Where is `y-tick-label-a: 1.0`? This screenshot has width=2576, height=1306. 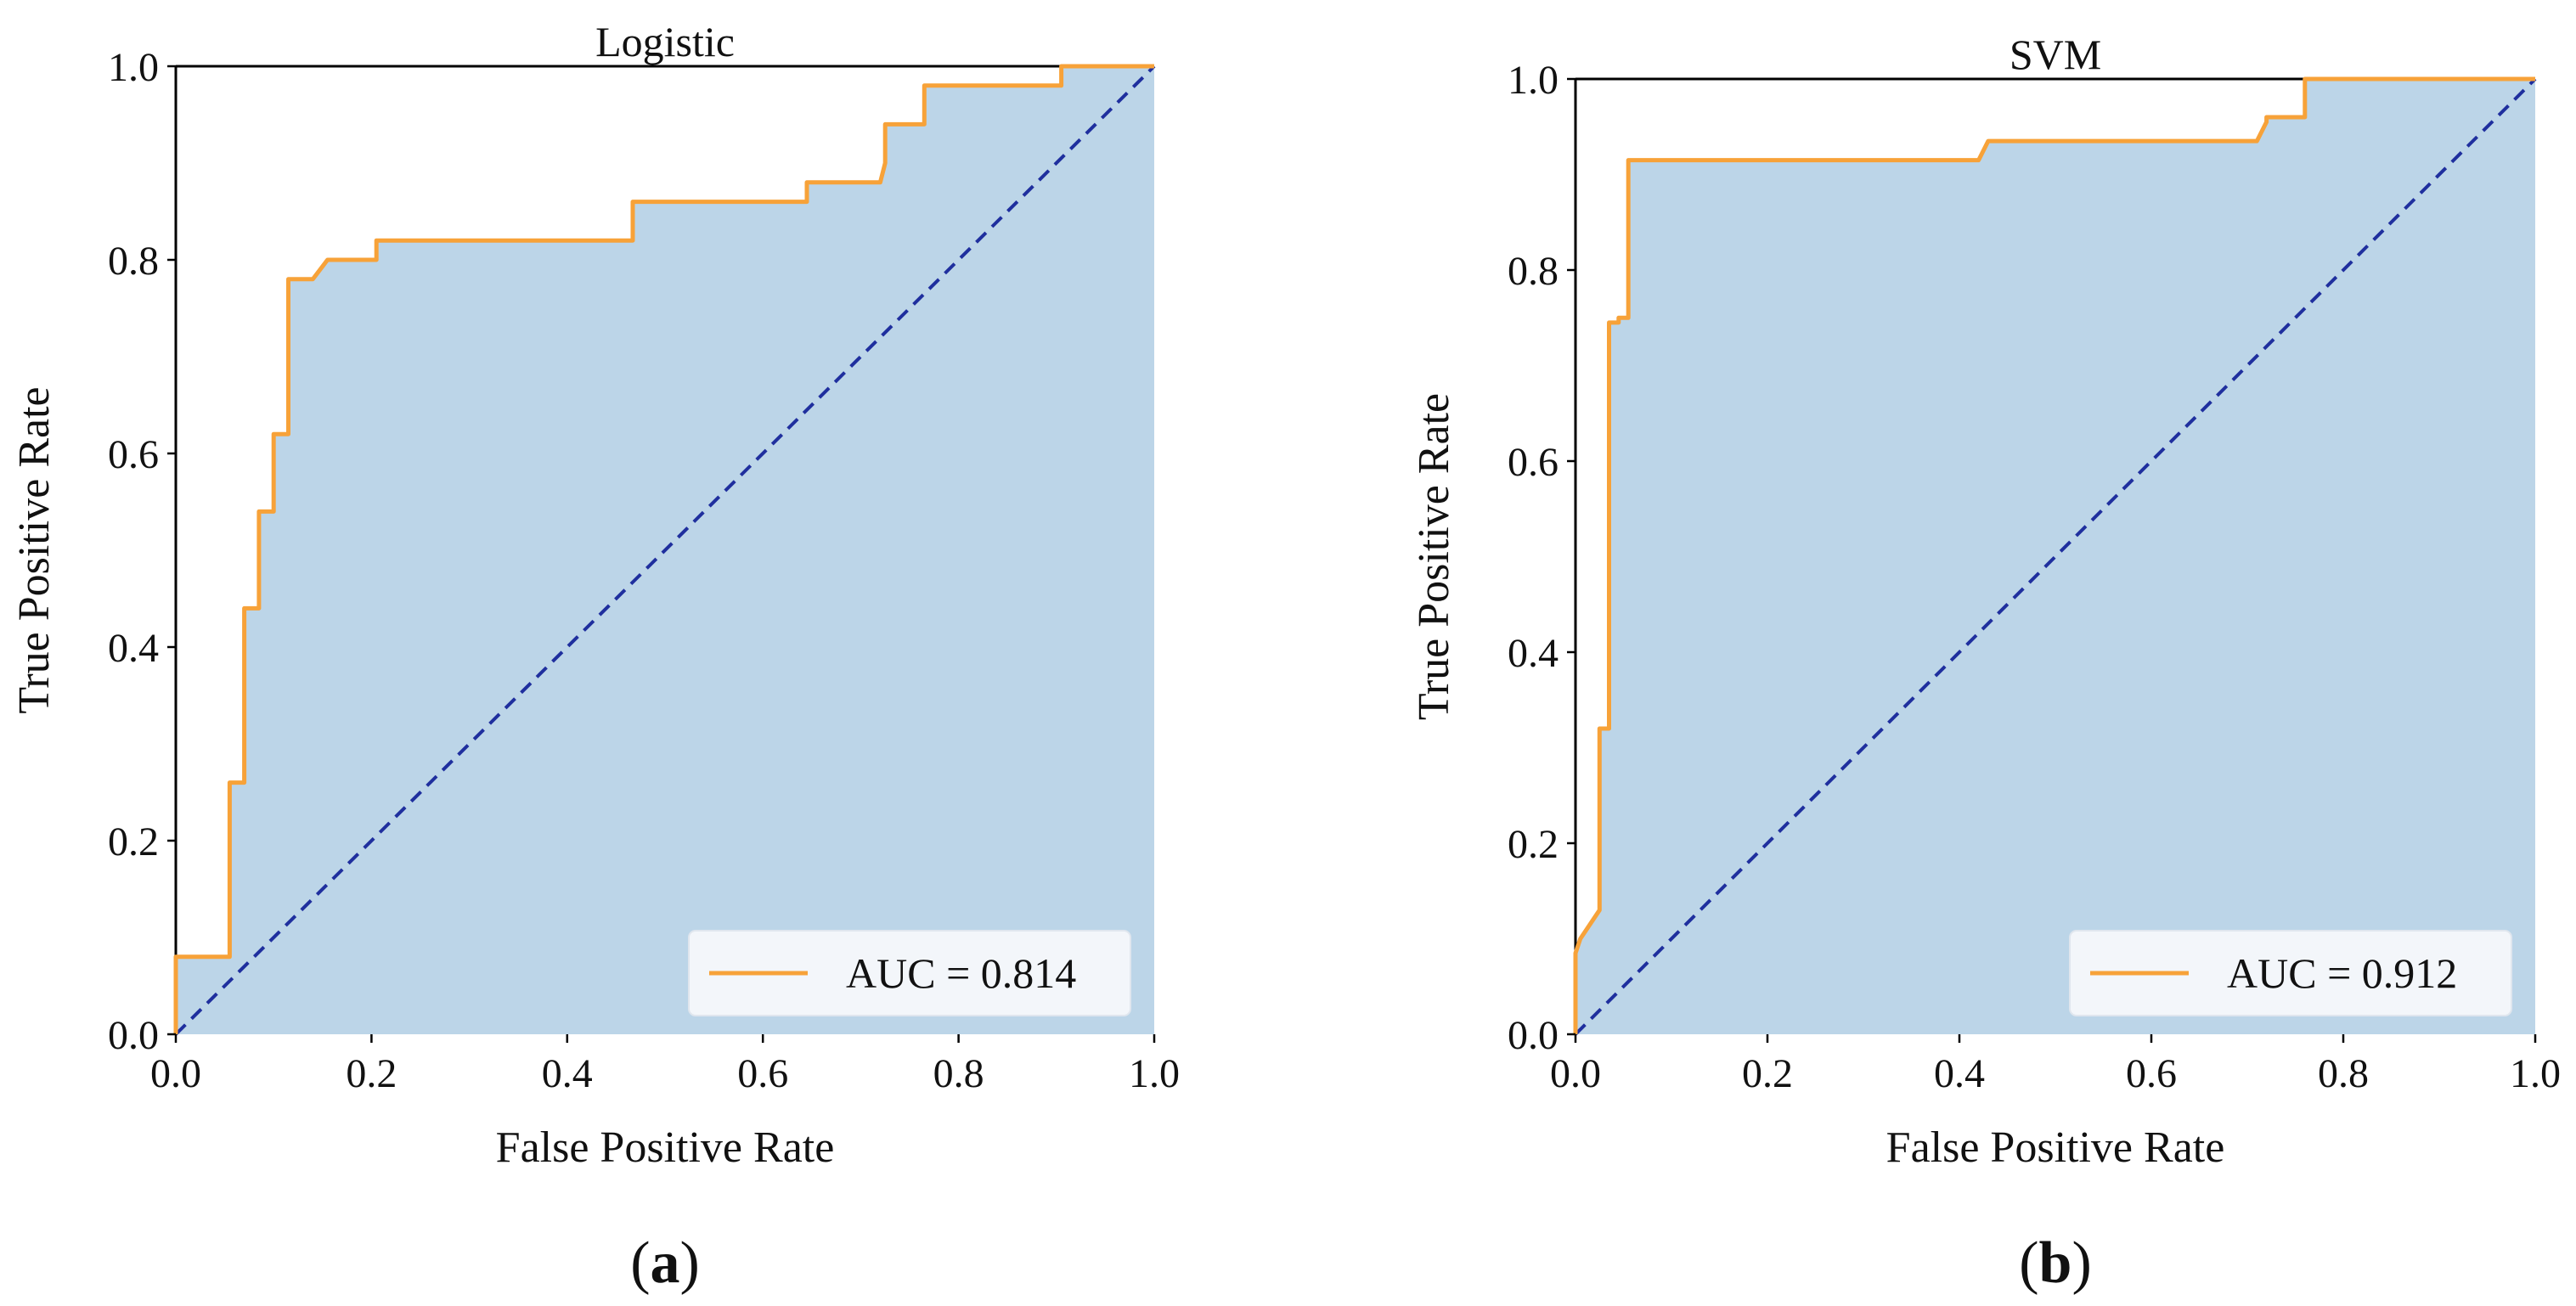 y-tick-label-a: 1.0 is located at coordinates (133, 67).